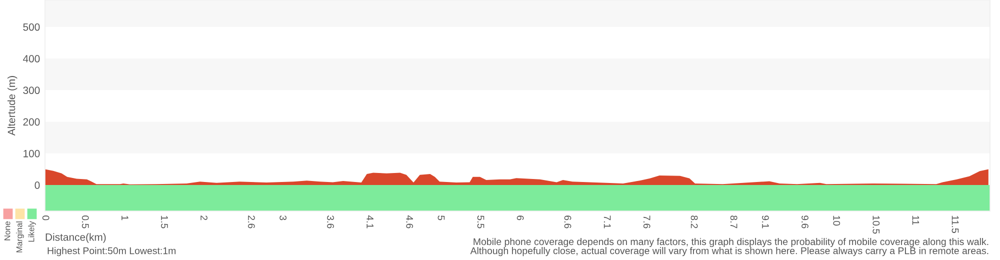  Describe the element at coordinates (31, 90) in the screenshot. I see `y-tick-label: 300` at that location.